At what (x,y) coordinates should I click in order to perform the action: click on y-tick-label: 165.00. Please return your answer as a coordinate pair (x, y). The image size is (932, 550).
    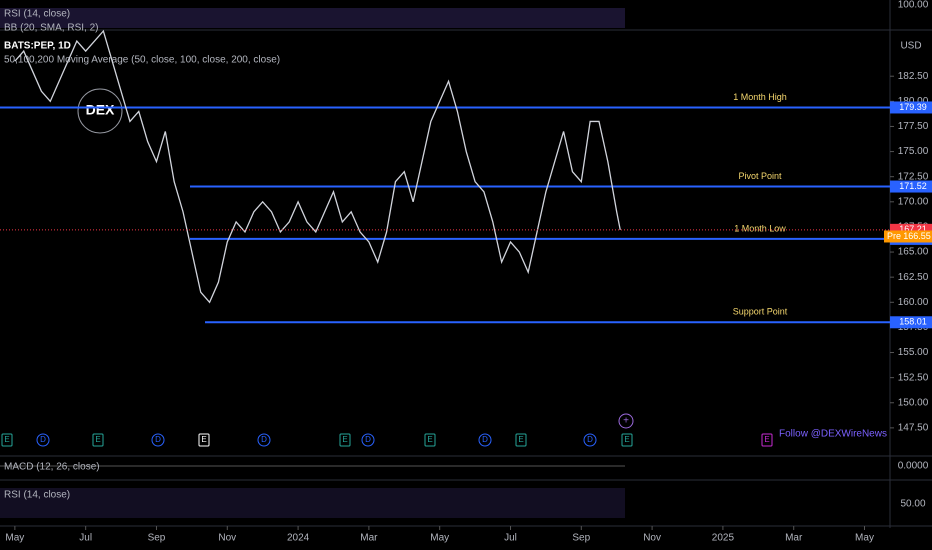
    Looking at the image, I should click on (913, 252).